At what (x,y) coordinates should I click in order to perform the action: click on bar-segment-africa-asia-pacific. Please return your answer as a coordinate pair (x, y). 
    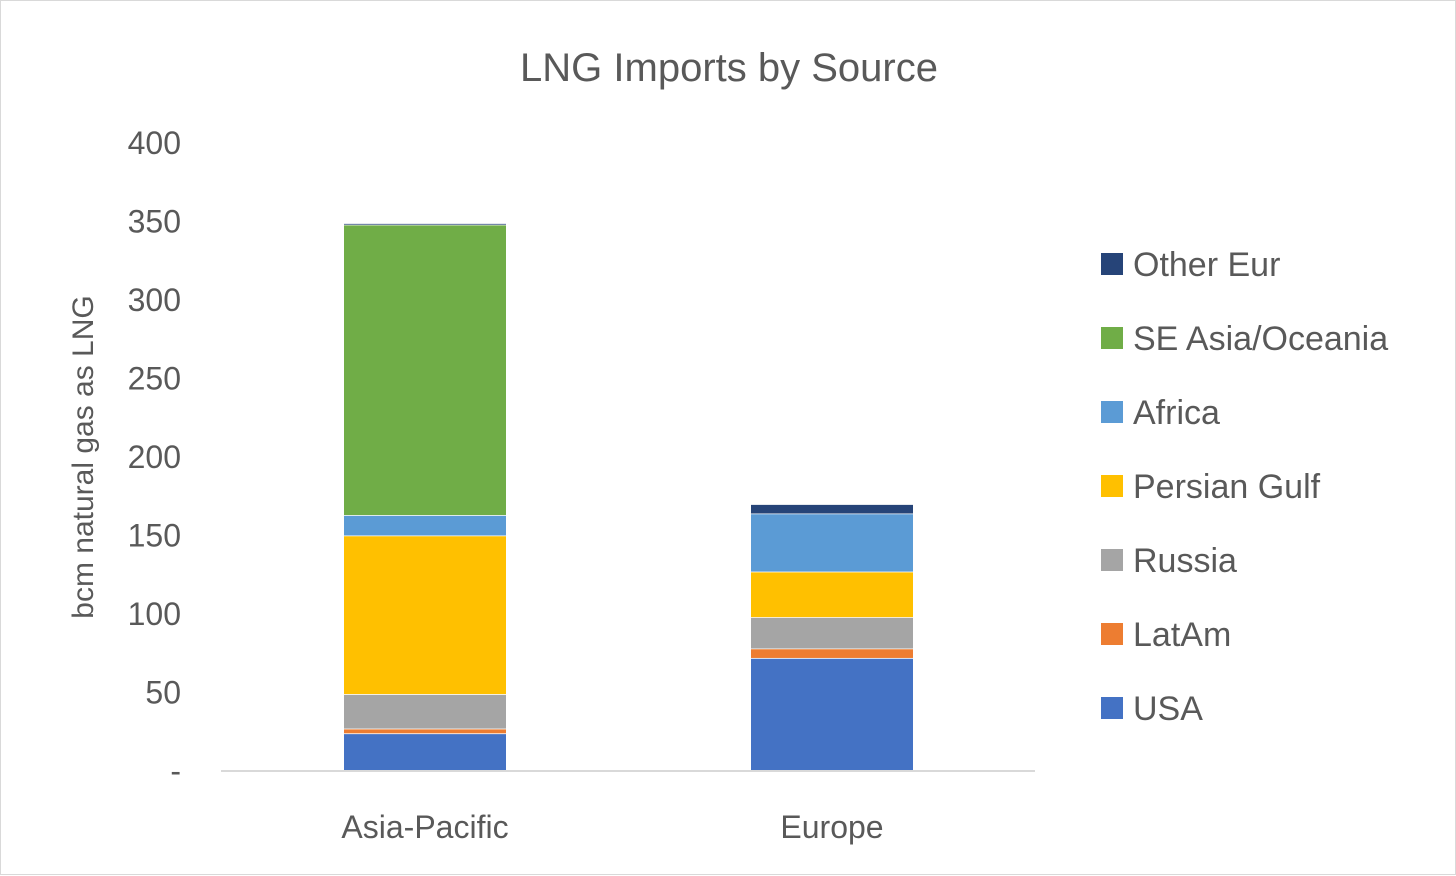
    Looking at the image, I should click on (425, 525).